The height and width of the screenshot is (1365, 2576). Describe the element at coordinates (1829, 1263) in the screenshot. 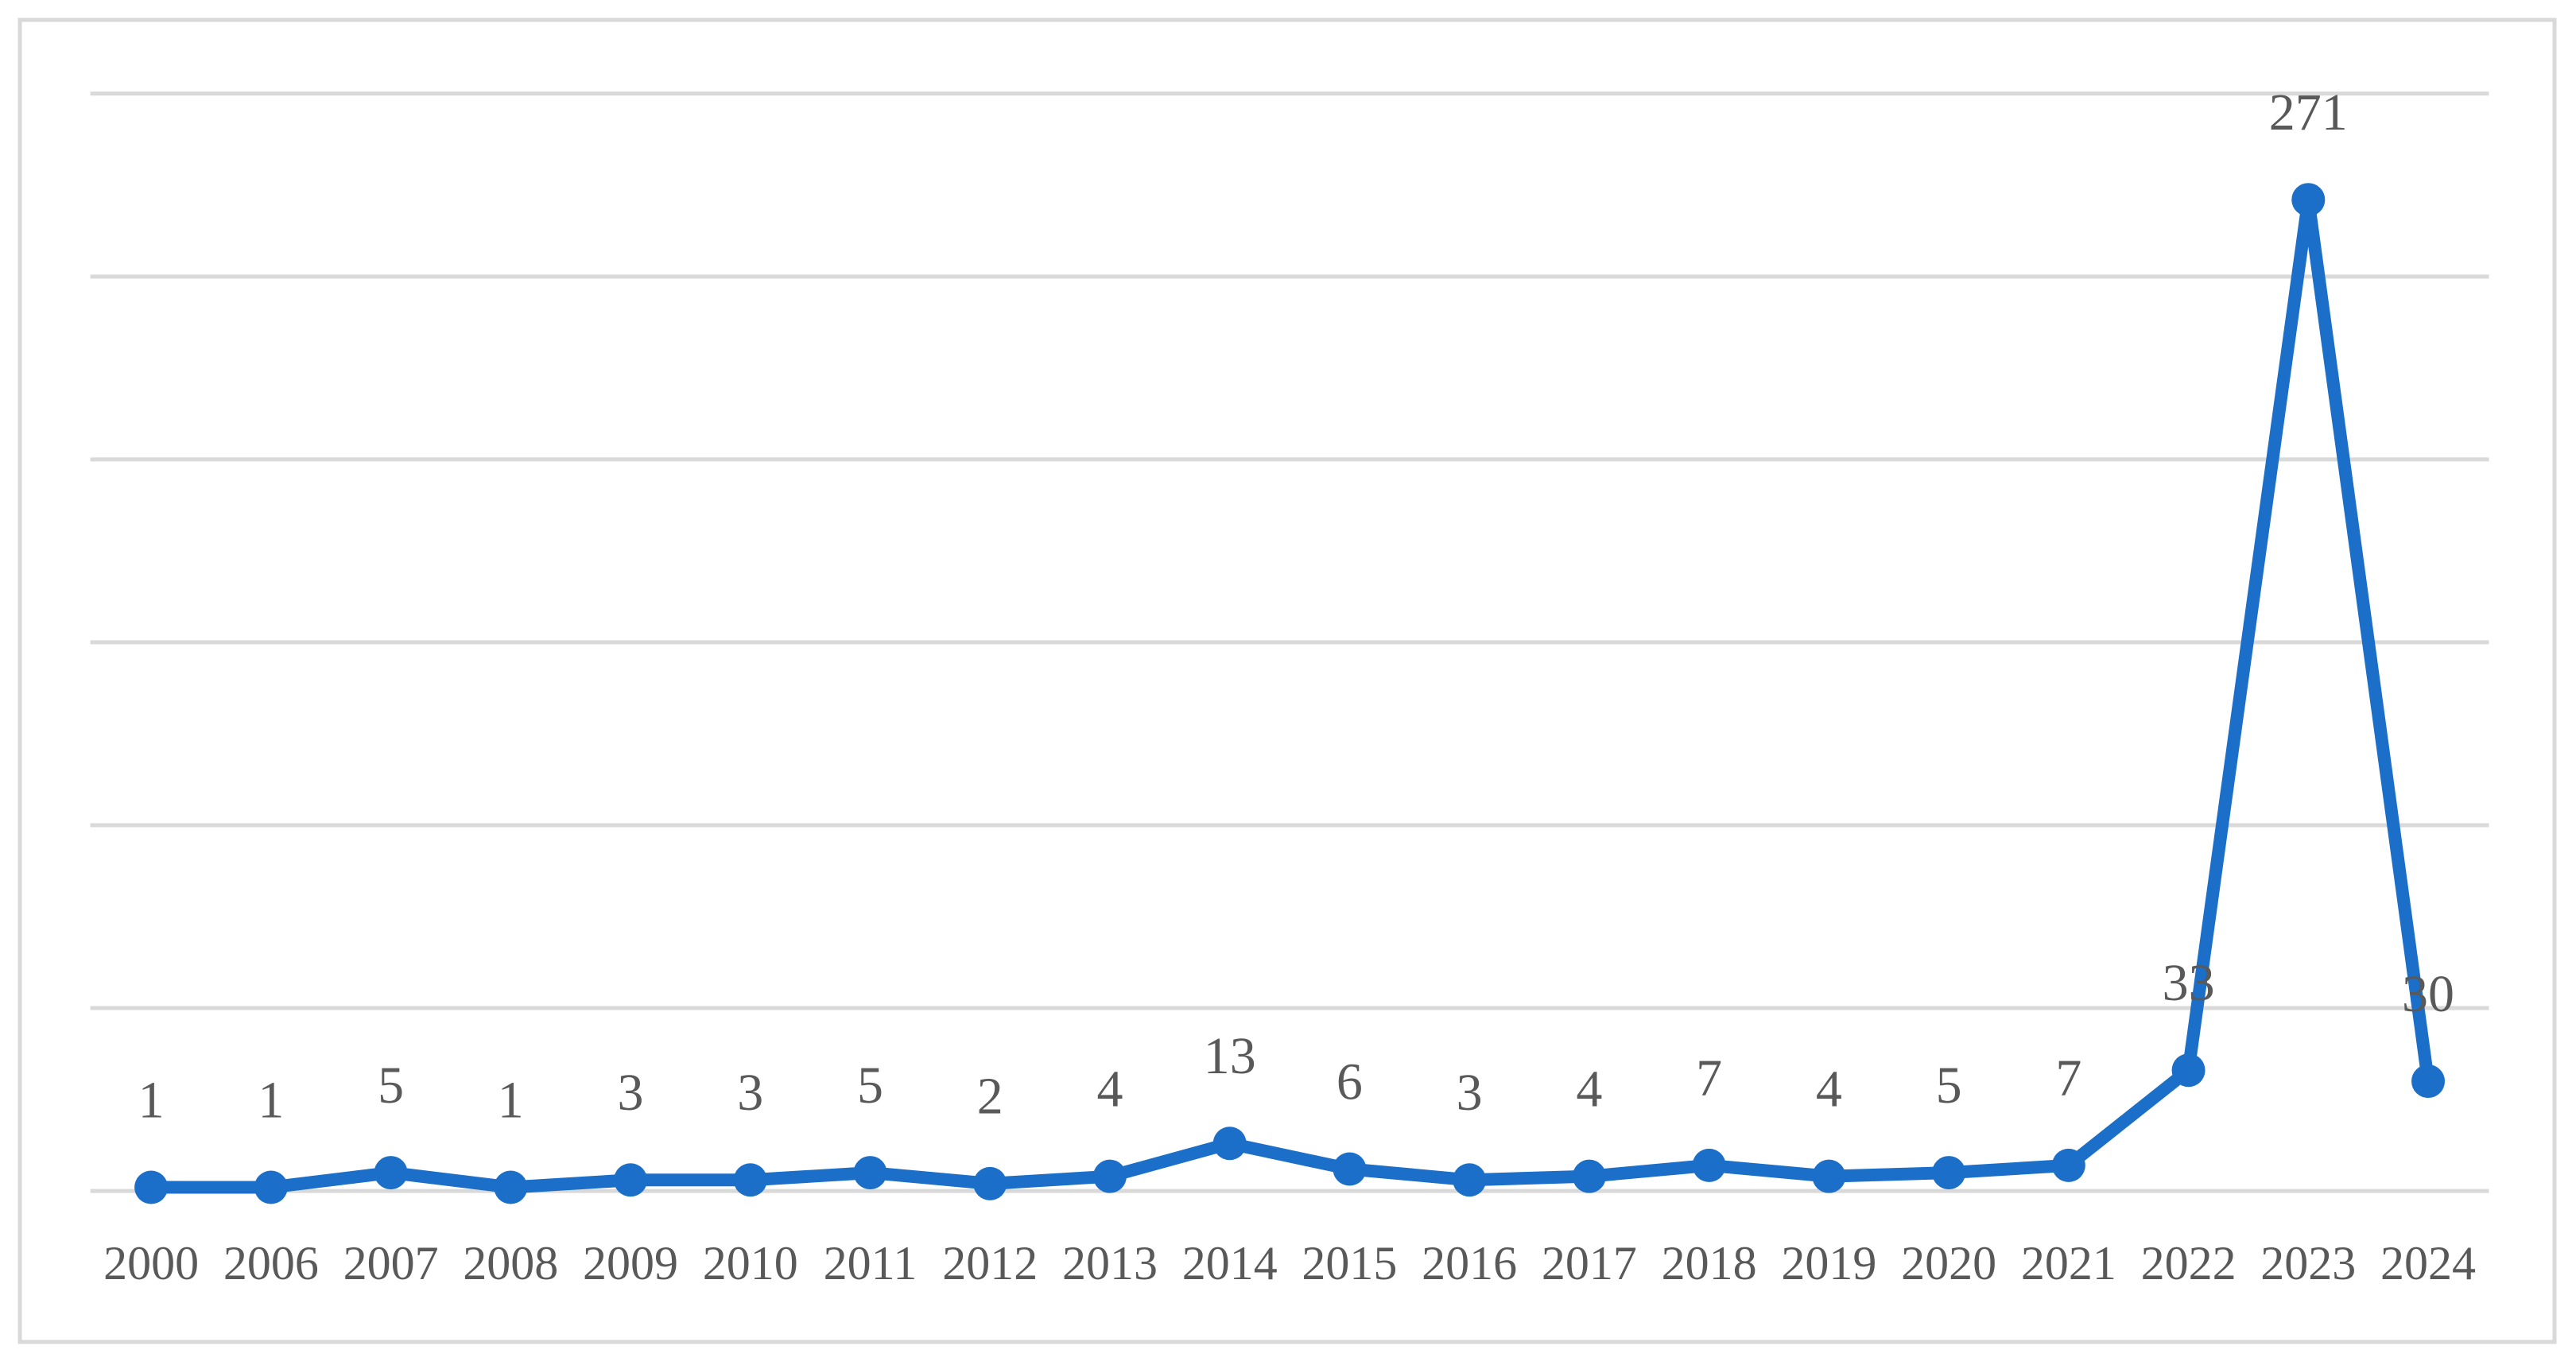

I see `x-tick-label: 2019` at that location.